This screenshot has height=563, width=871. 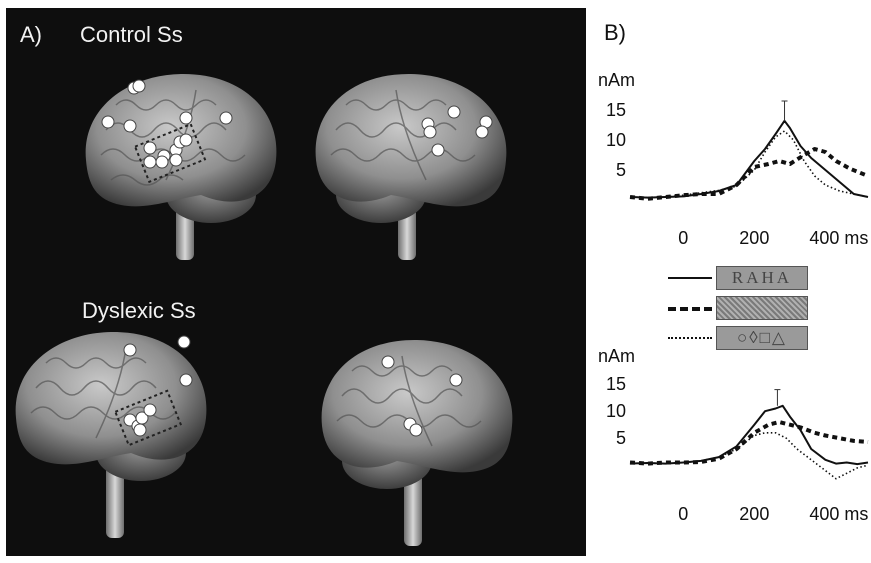 What do you see at coordinates (754, 238) in the screenshot?
I see `x-tick-label-0-1: 200` at bounding box center [754, 238].